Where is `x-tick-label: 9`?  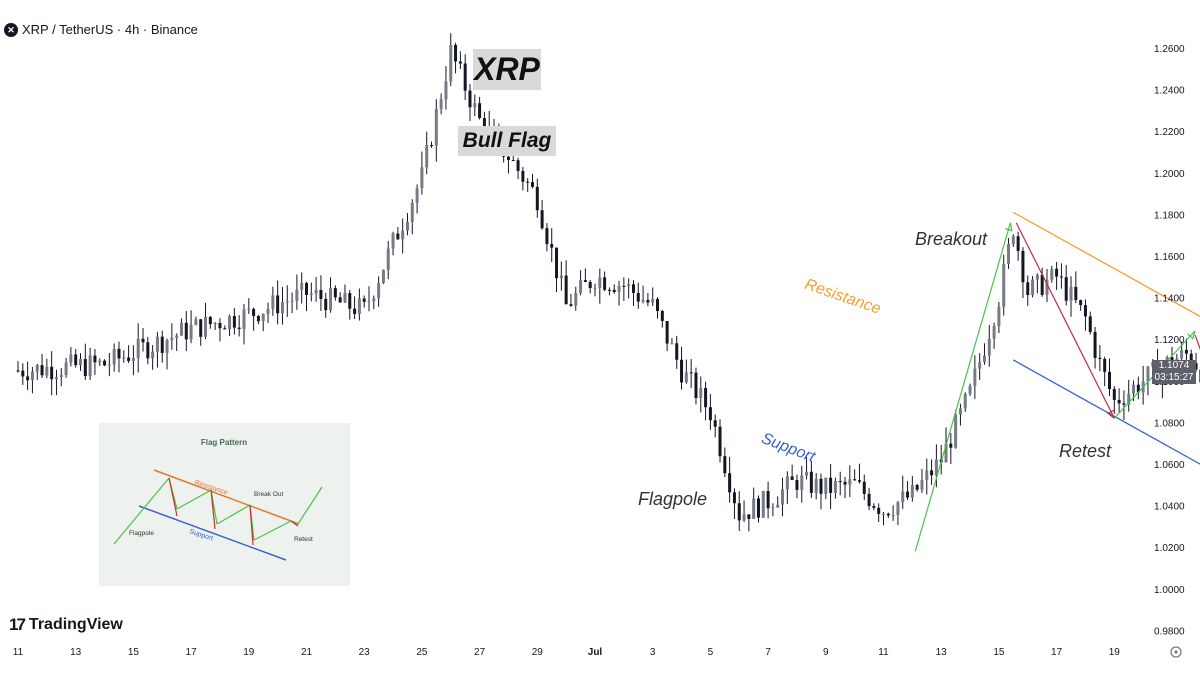 x-tick-label: 9 is located at coordinates (826, 652).